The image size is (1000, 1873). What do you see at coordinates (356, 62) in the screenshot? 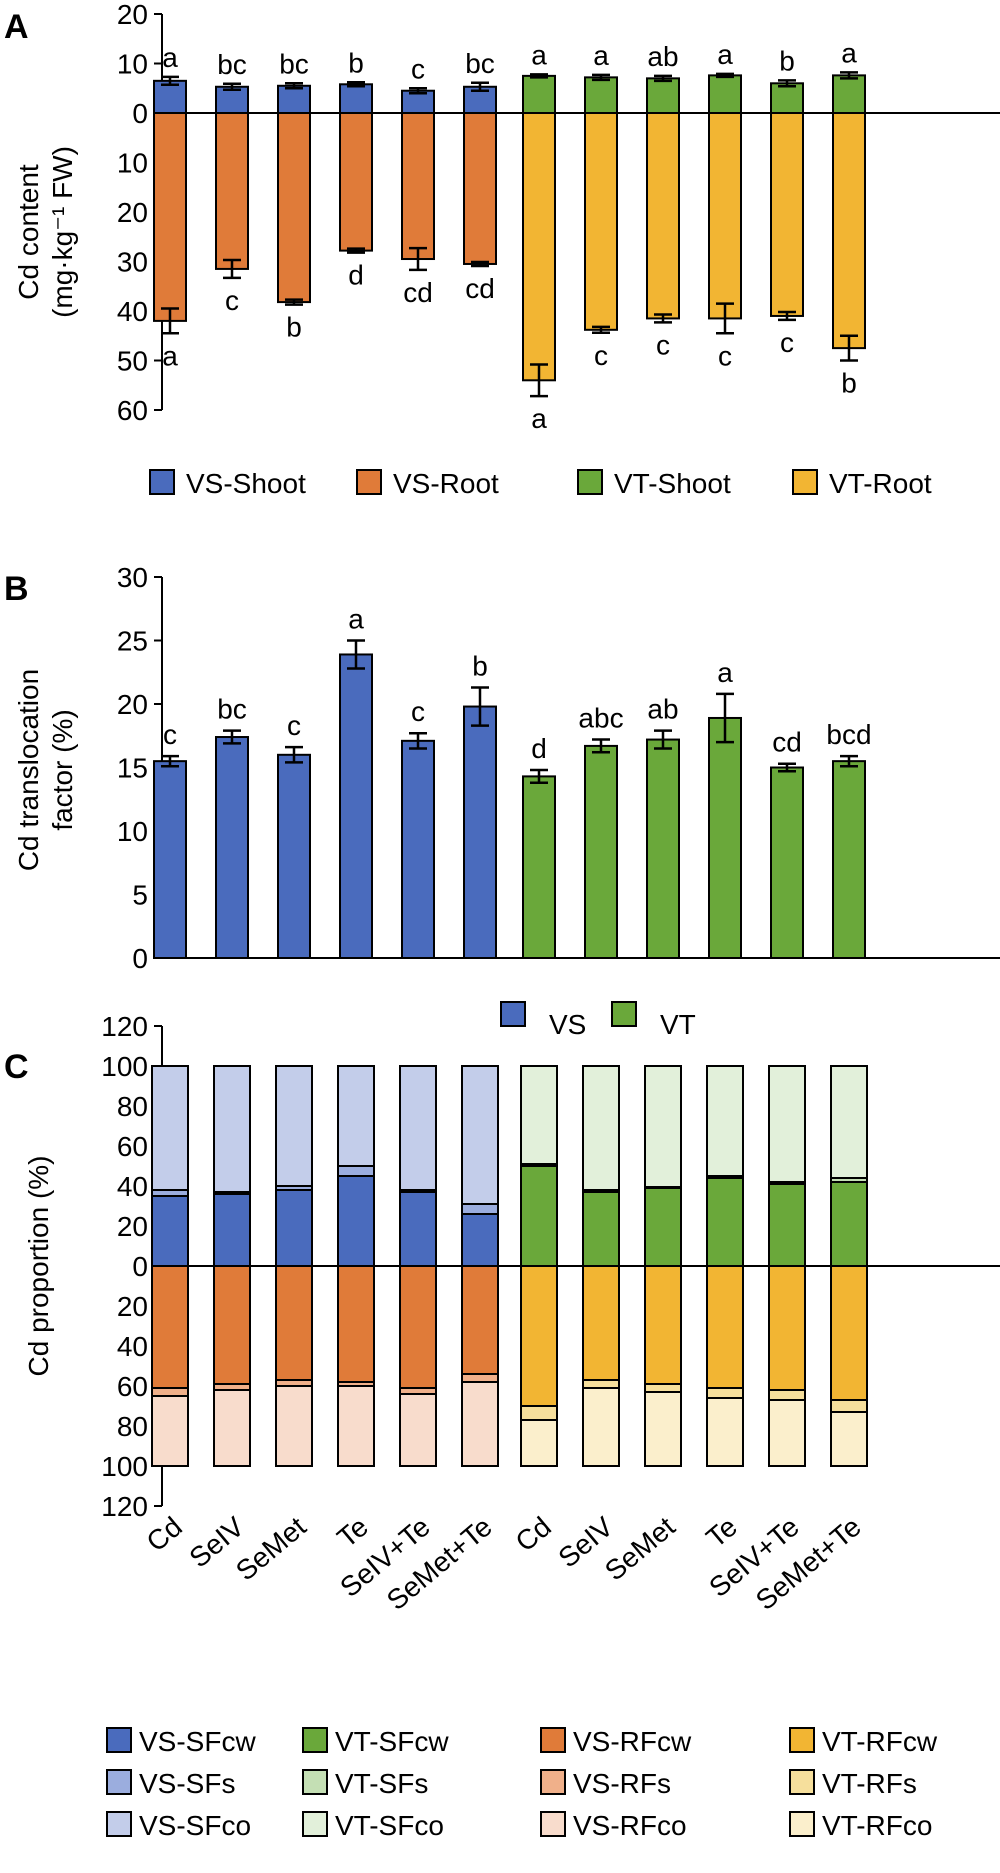
I see `shoot-sig-letter: b` at bounding box center [356, 62].